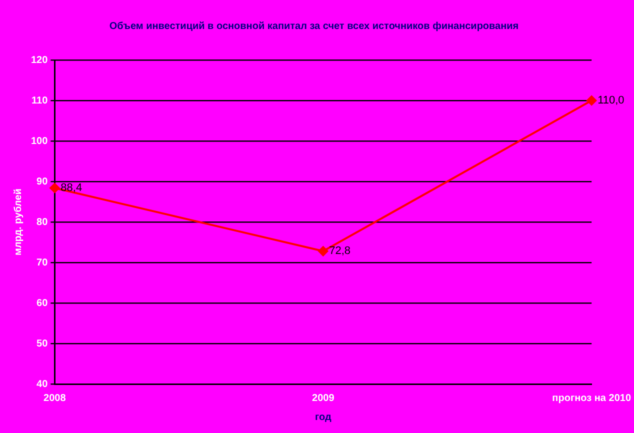 Image resolution: width=634 pixels, height=433 pixels. I want to click on y-tick-label: 50, so click(42, 344).